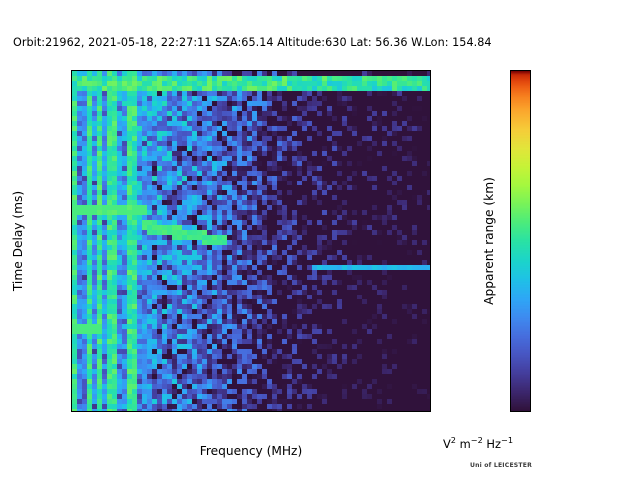 The height and width of the screenshot is (480, 640). Describe the element at coordinates (478, 443) in the screenshot. I see `colorbar-units-label: V2 m−2 Hz−1` at that location.